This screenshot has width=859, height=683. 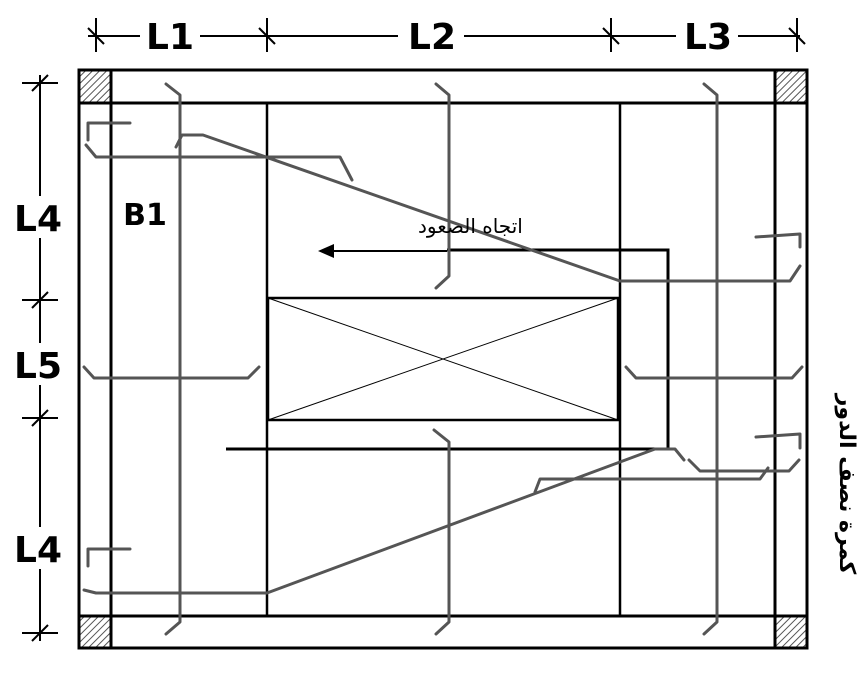 I want to click on stair-direction-label: اتجاه الصعود, so click(x=470, y=226).